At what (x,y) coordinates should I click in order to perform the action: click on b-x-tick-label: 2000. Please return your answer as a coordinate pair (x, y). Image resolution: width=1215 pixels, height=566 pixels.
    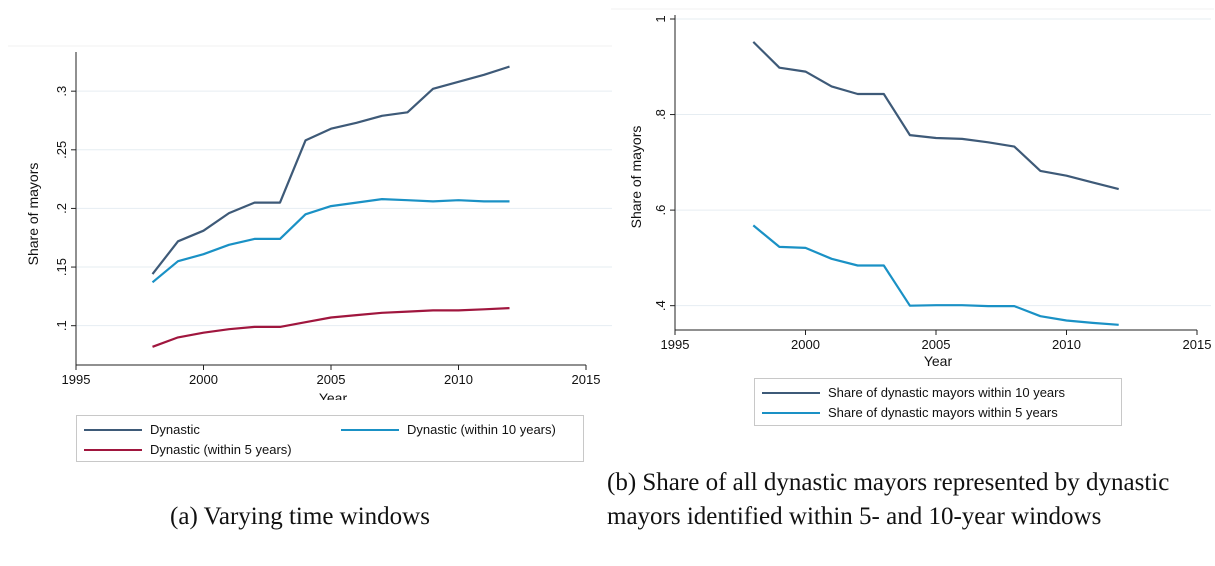
    Looking at the image, I should click on (805, 344).